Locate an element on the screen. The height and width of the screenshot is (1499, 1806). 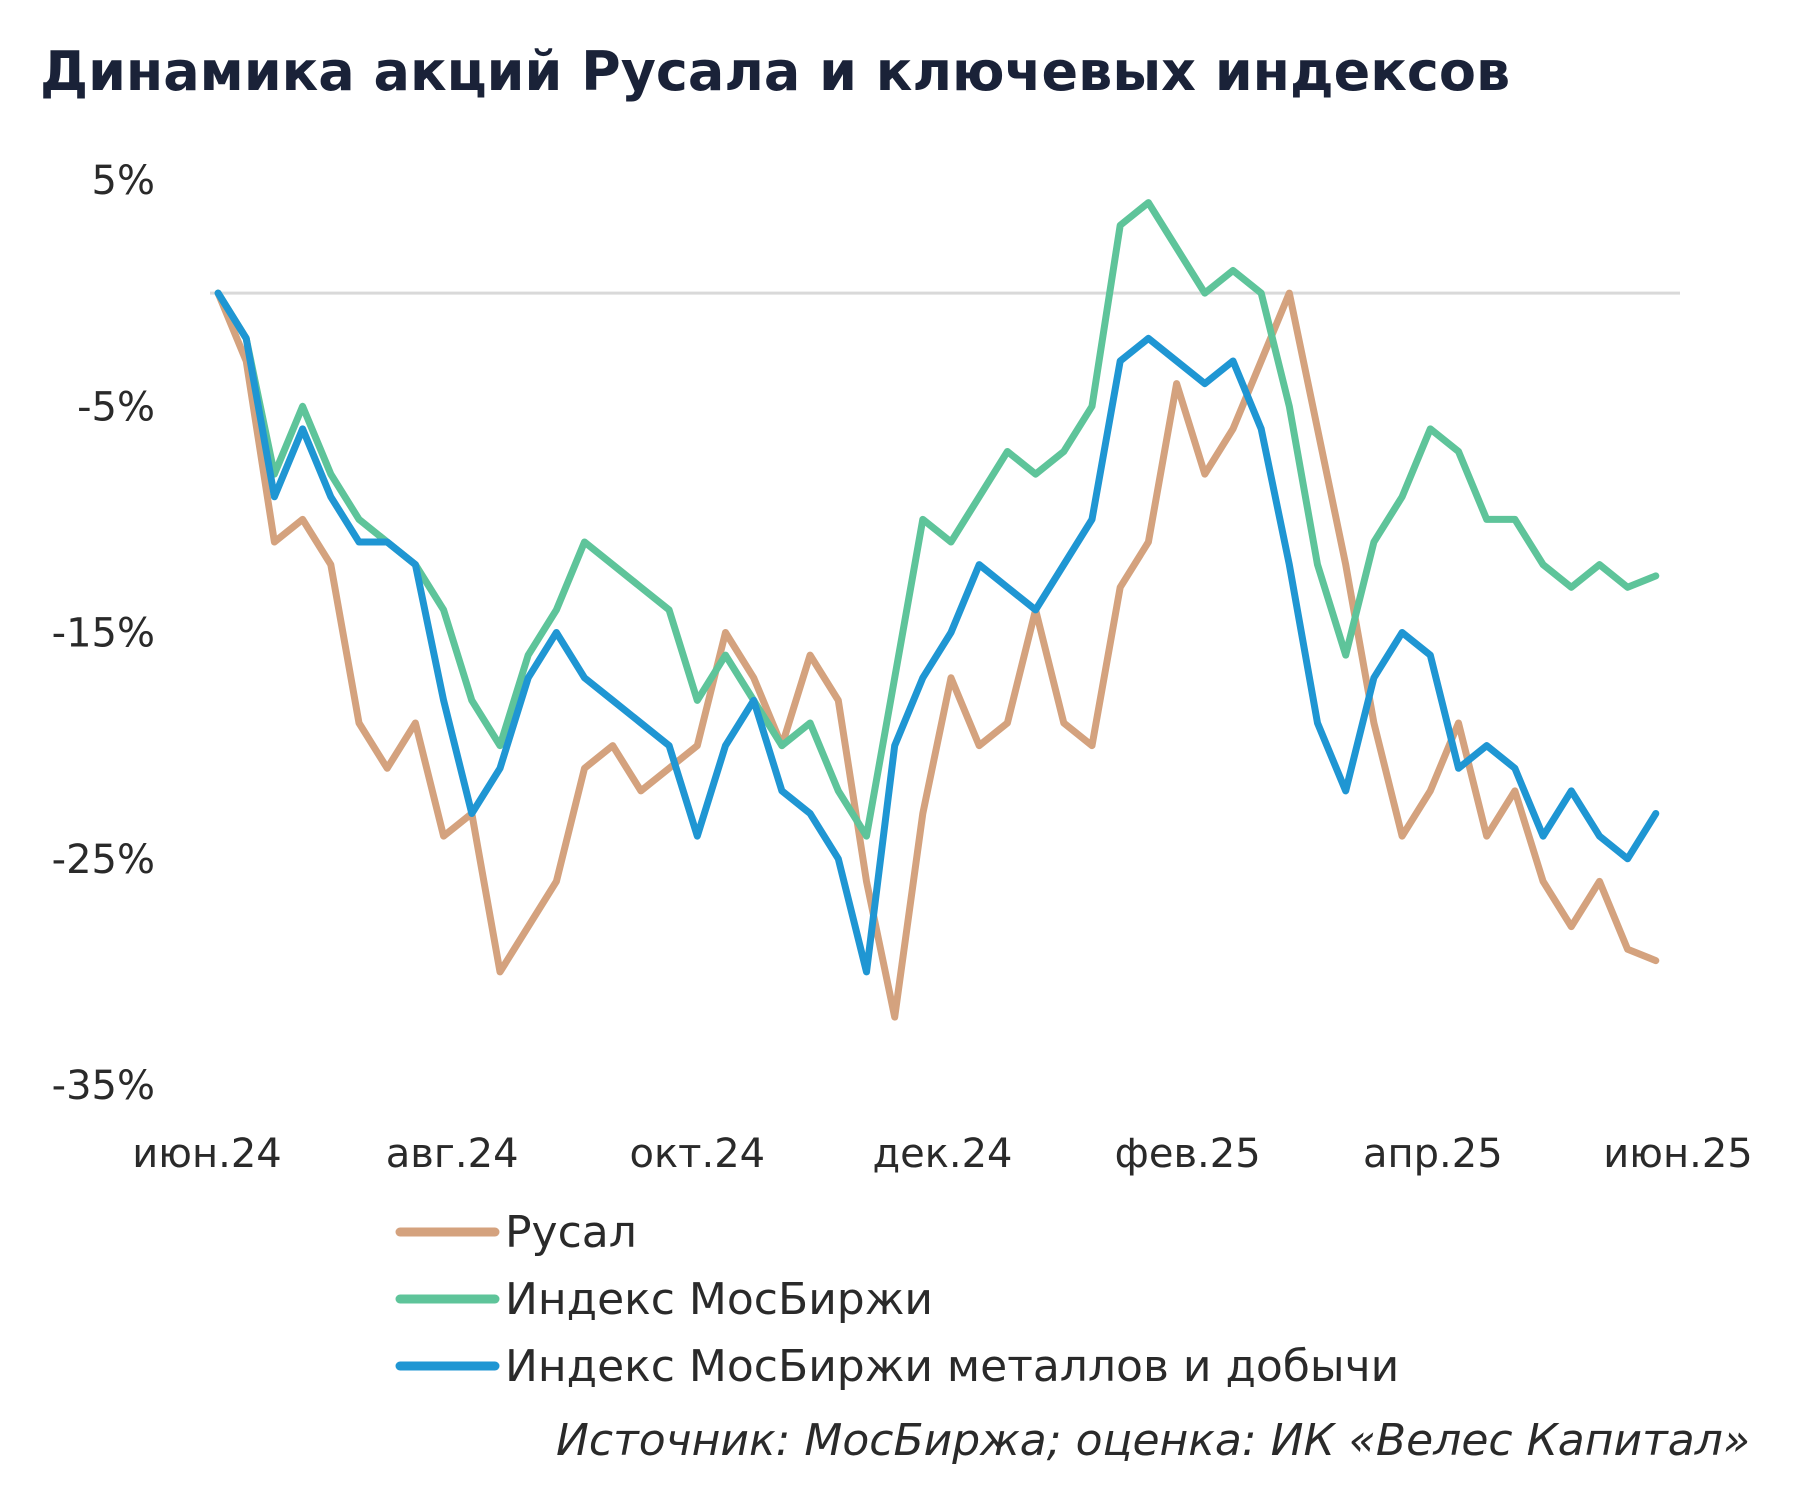
x-tick-label: окт.24 is located at coordinates (698, 1154).